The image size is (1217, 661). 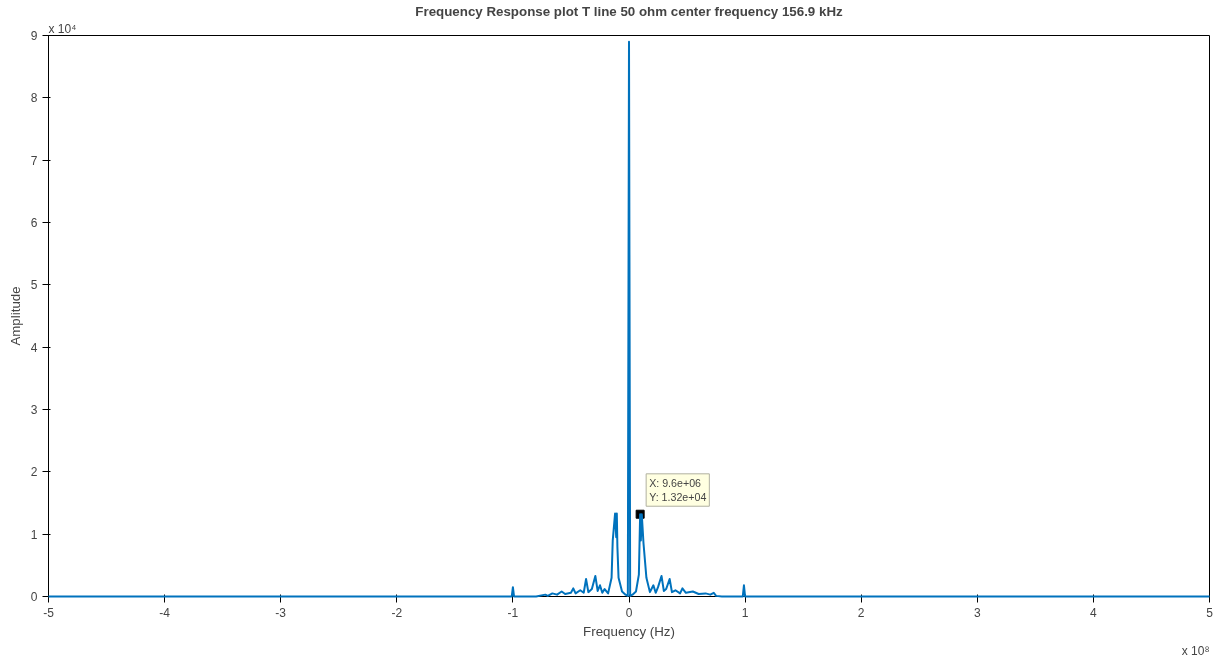 What do you see at coordinates (678, 490) in the screenshot?
I see `annotation: X: 9.6e+06 Y: 1.32e+04` at bounding box center [678, 490].